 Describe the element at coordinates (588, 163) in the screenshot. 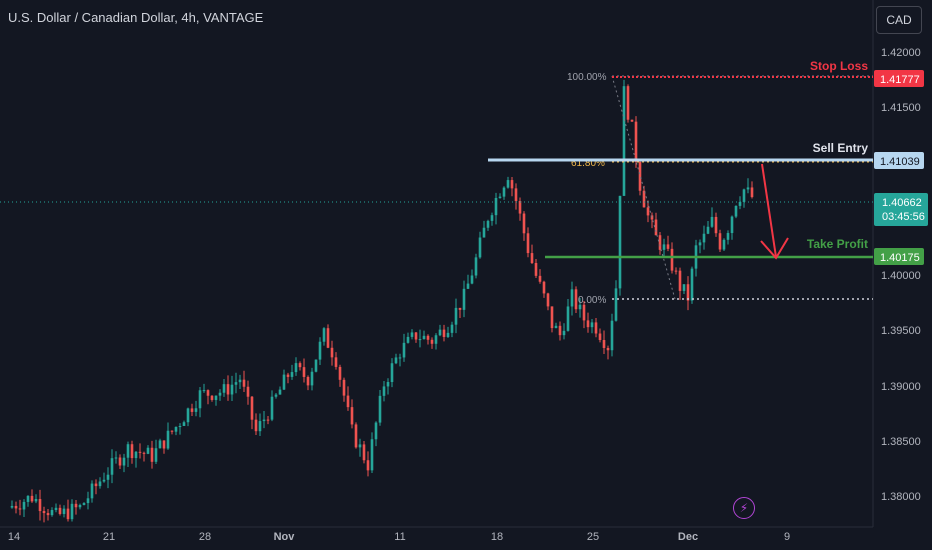

I see `fib-label-618: 61.80%` at that location.